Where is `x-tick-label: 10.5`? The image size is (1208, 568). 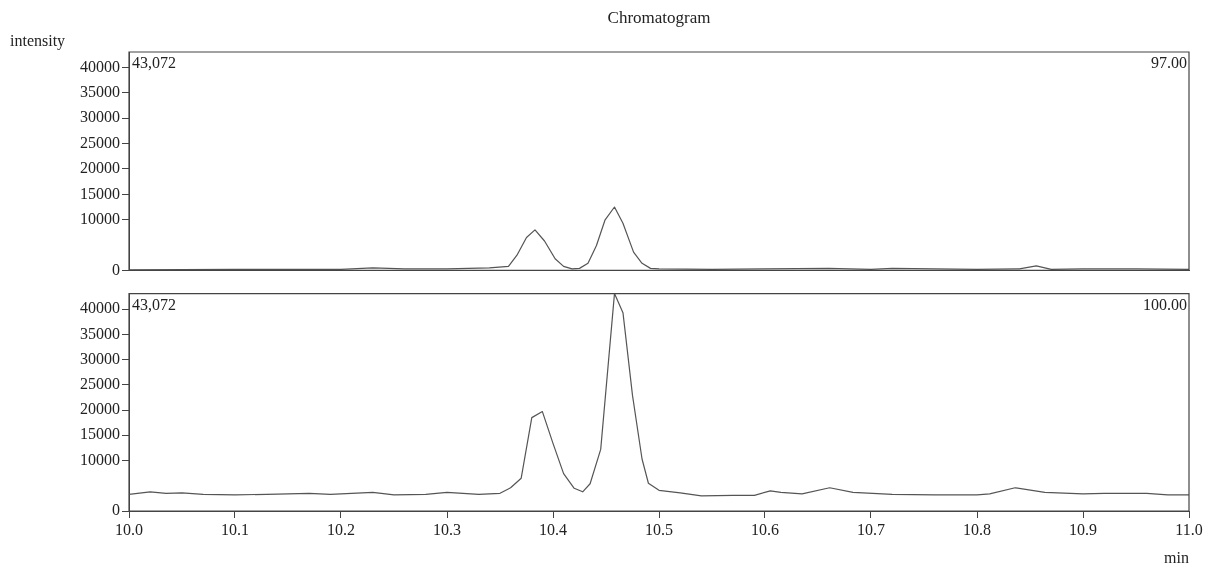 x-tick-label: 10.5 is located at coordinates (659, 529).